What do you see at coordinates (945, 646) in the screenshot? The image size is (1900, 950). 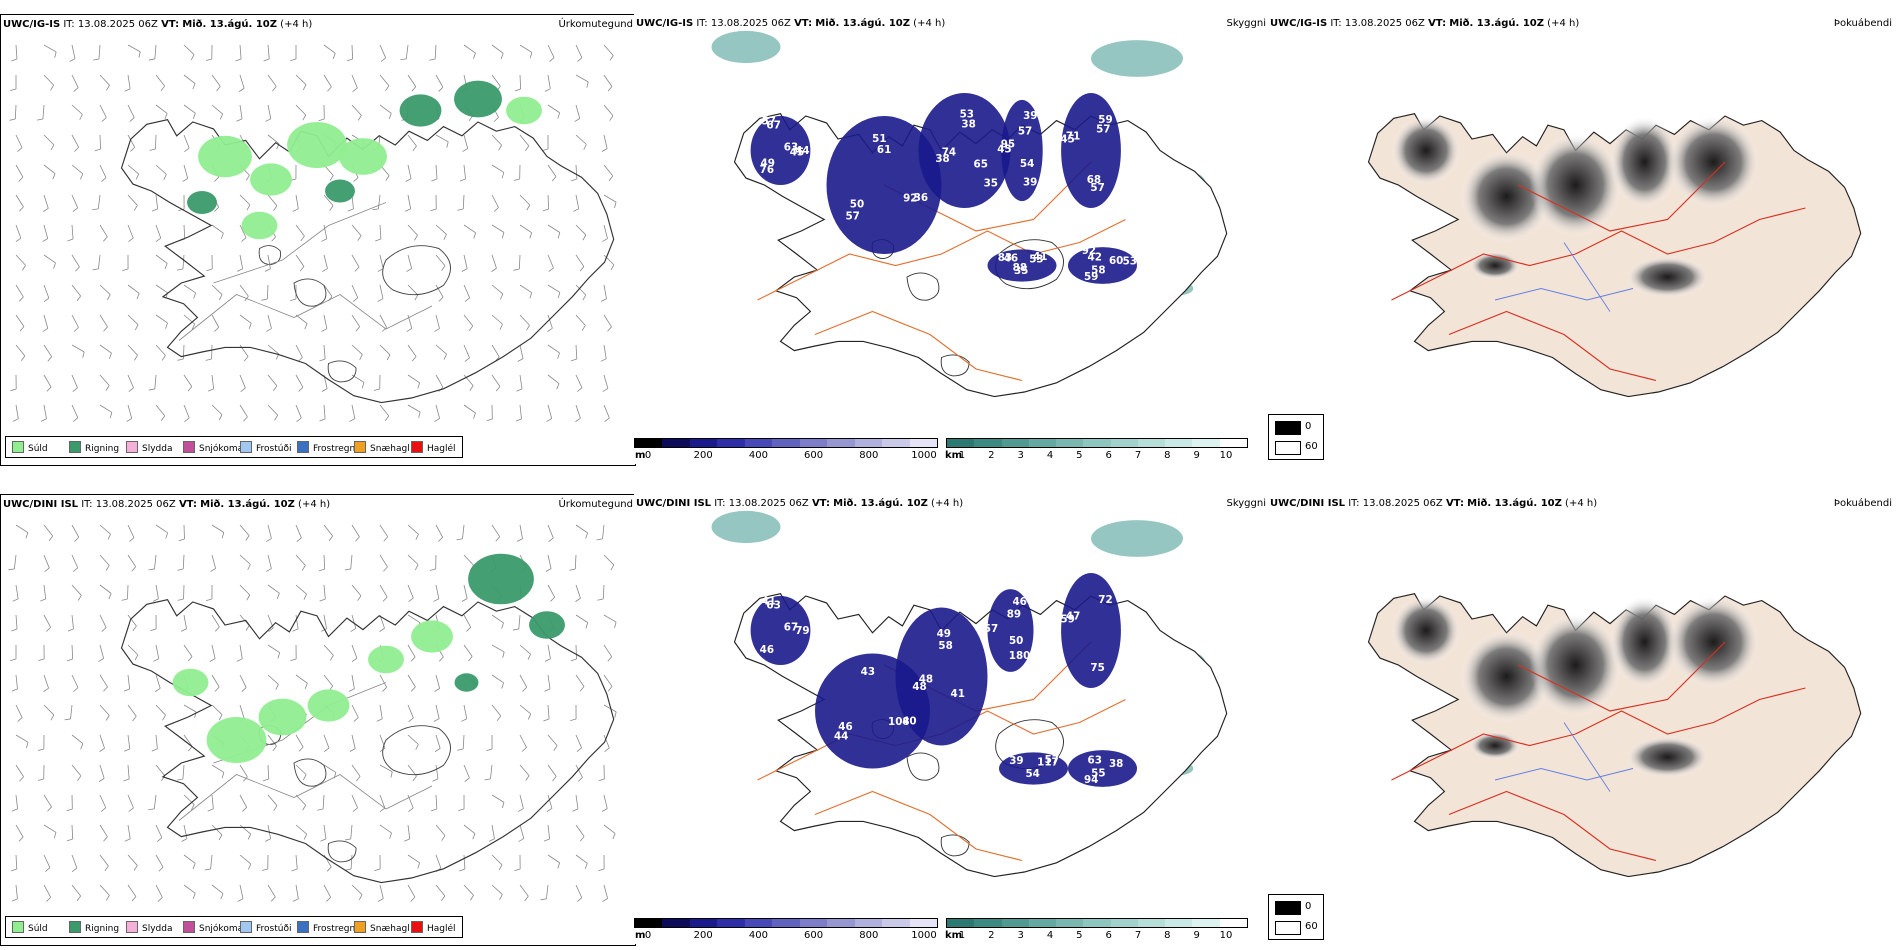 I see `cloud-base-value: 58` at bounding box center [945, 646].